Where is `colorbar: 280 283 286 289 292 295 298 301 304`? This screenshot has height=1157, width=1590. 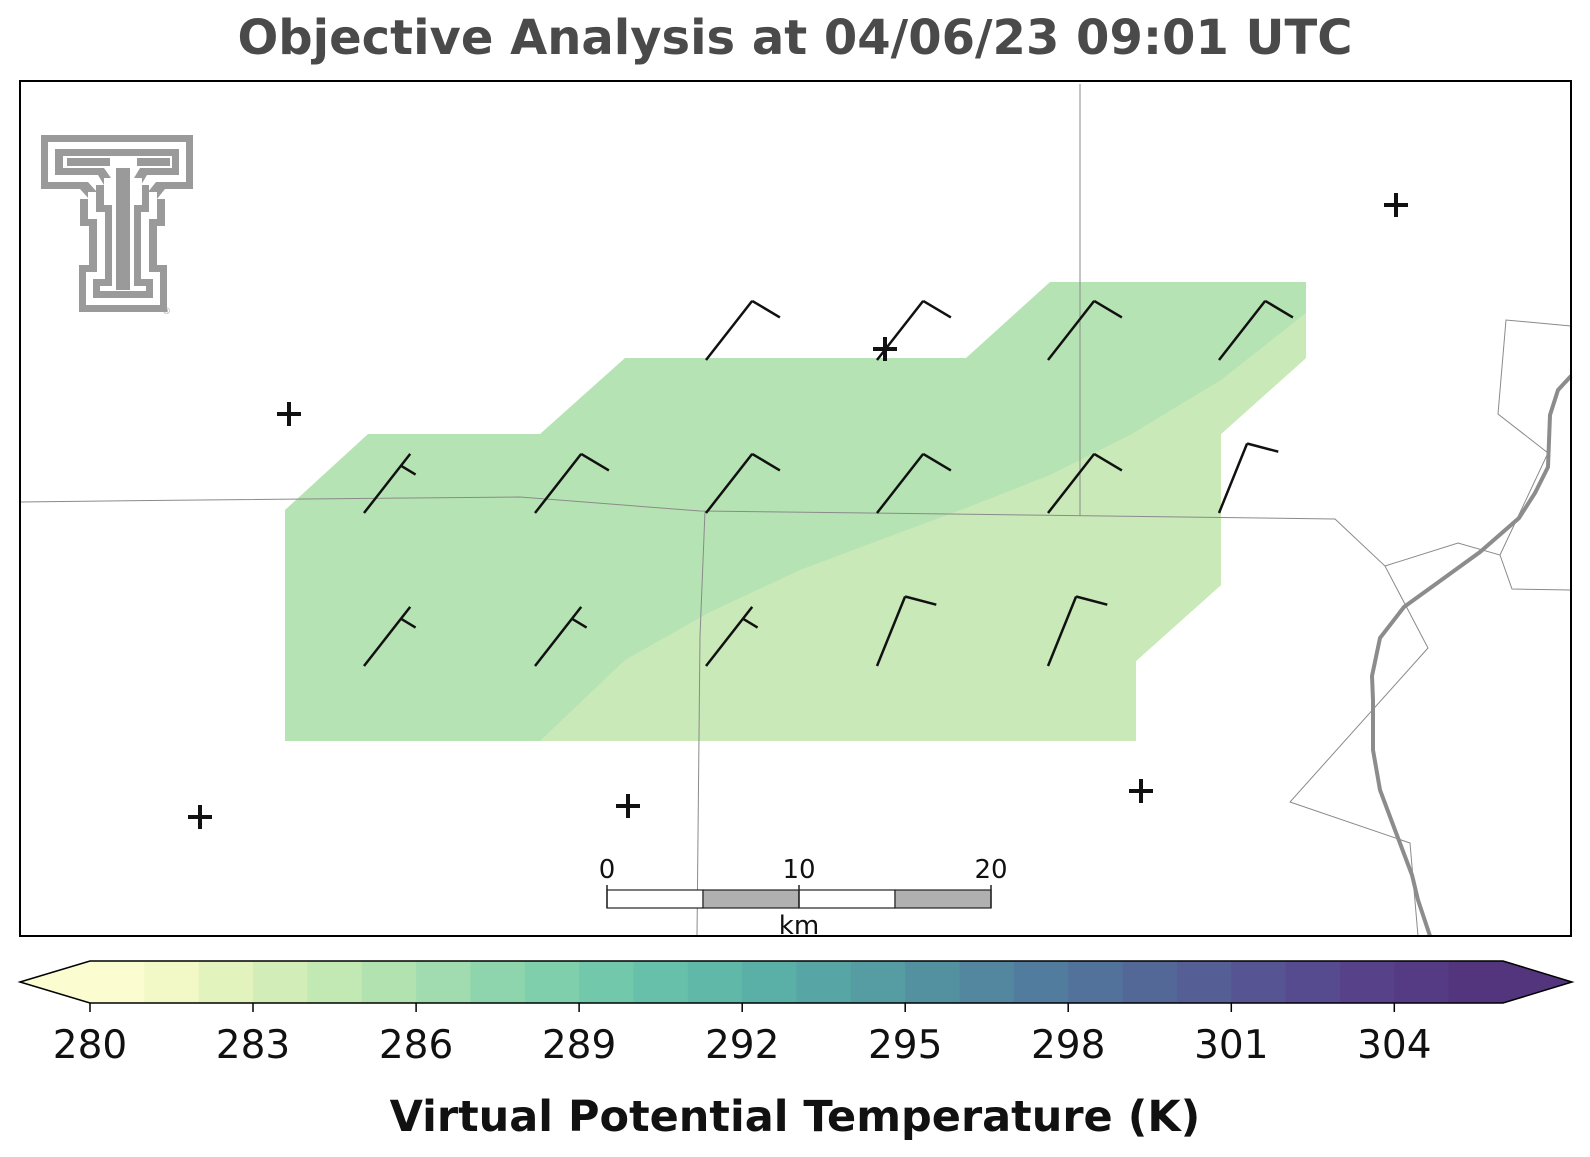
colorbar: 280 283 286 289 292 295 298 301 304 is located at coordinates (796, 1014).